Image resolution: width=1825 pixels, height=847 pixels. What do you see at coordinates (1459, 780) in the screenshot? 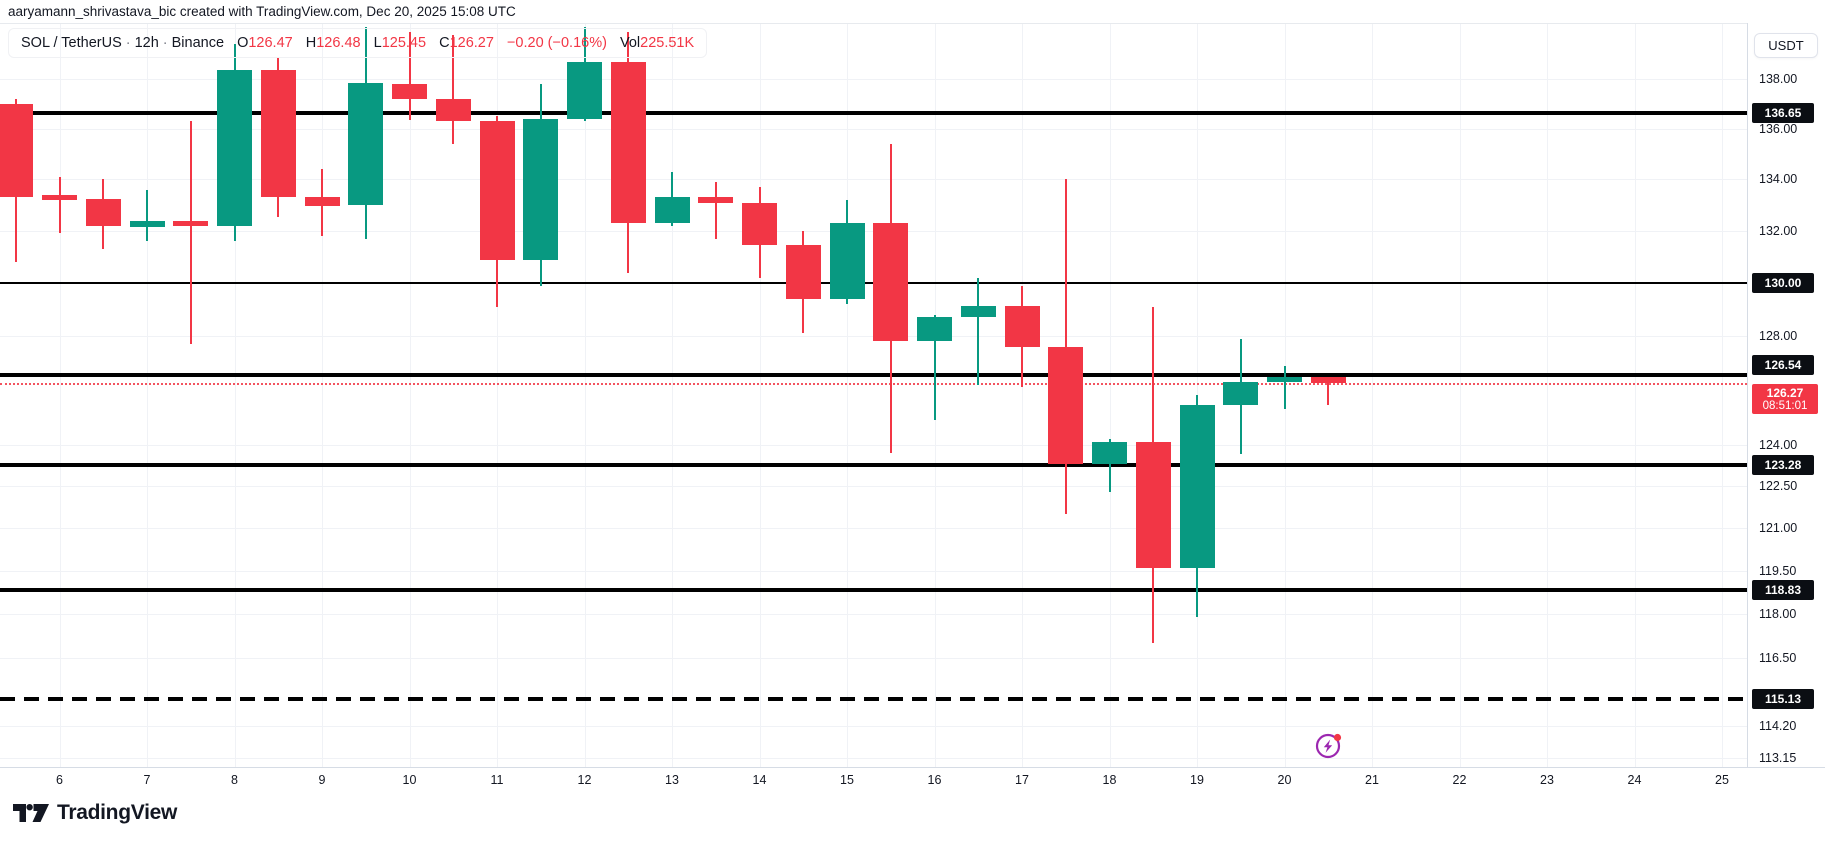
I see `date-tick-label: 22` at bounding box center [1459, 780].